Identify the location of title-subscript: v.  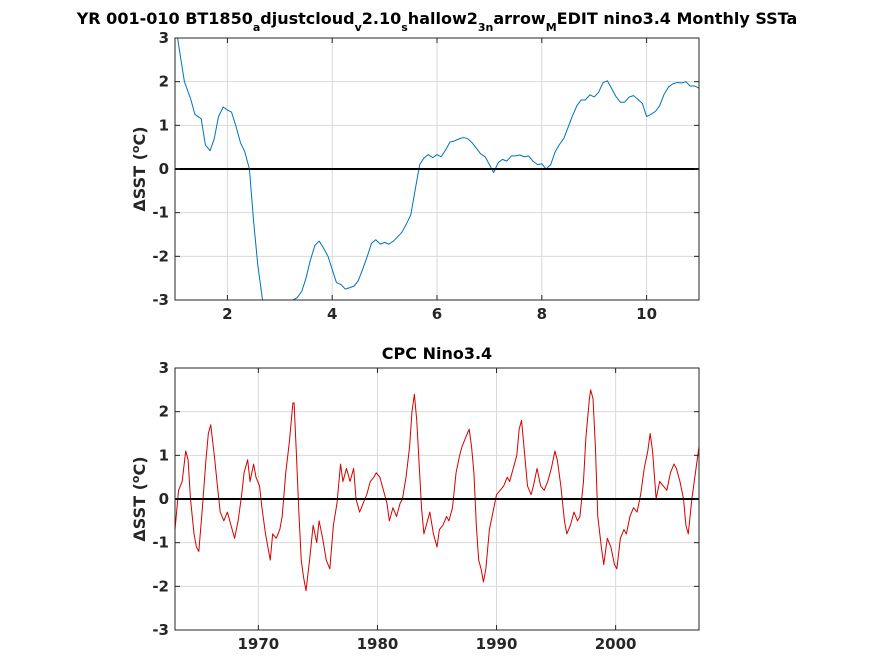
(359, 27).